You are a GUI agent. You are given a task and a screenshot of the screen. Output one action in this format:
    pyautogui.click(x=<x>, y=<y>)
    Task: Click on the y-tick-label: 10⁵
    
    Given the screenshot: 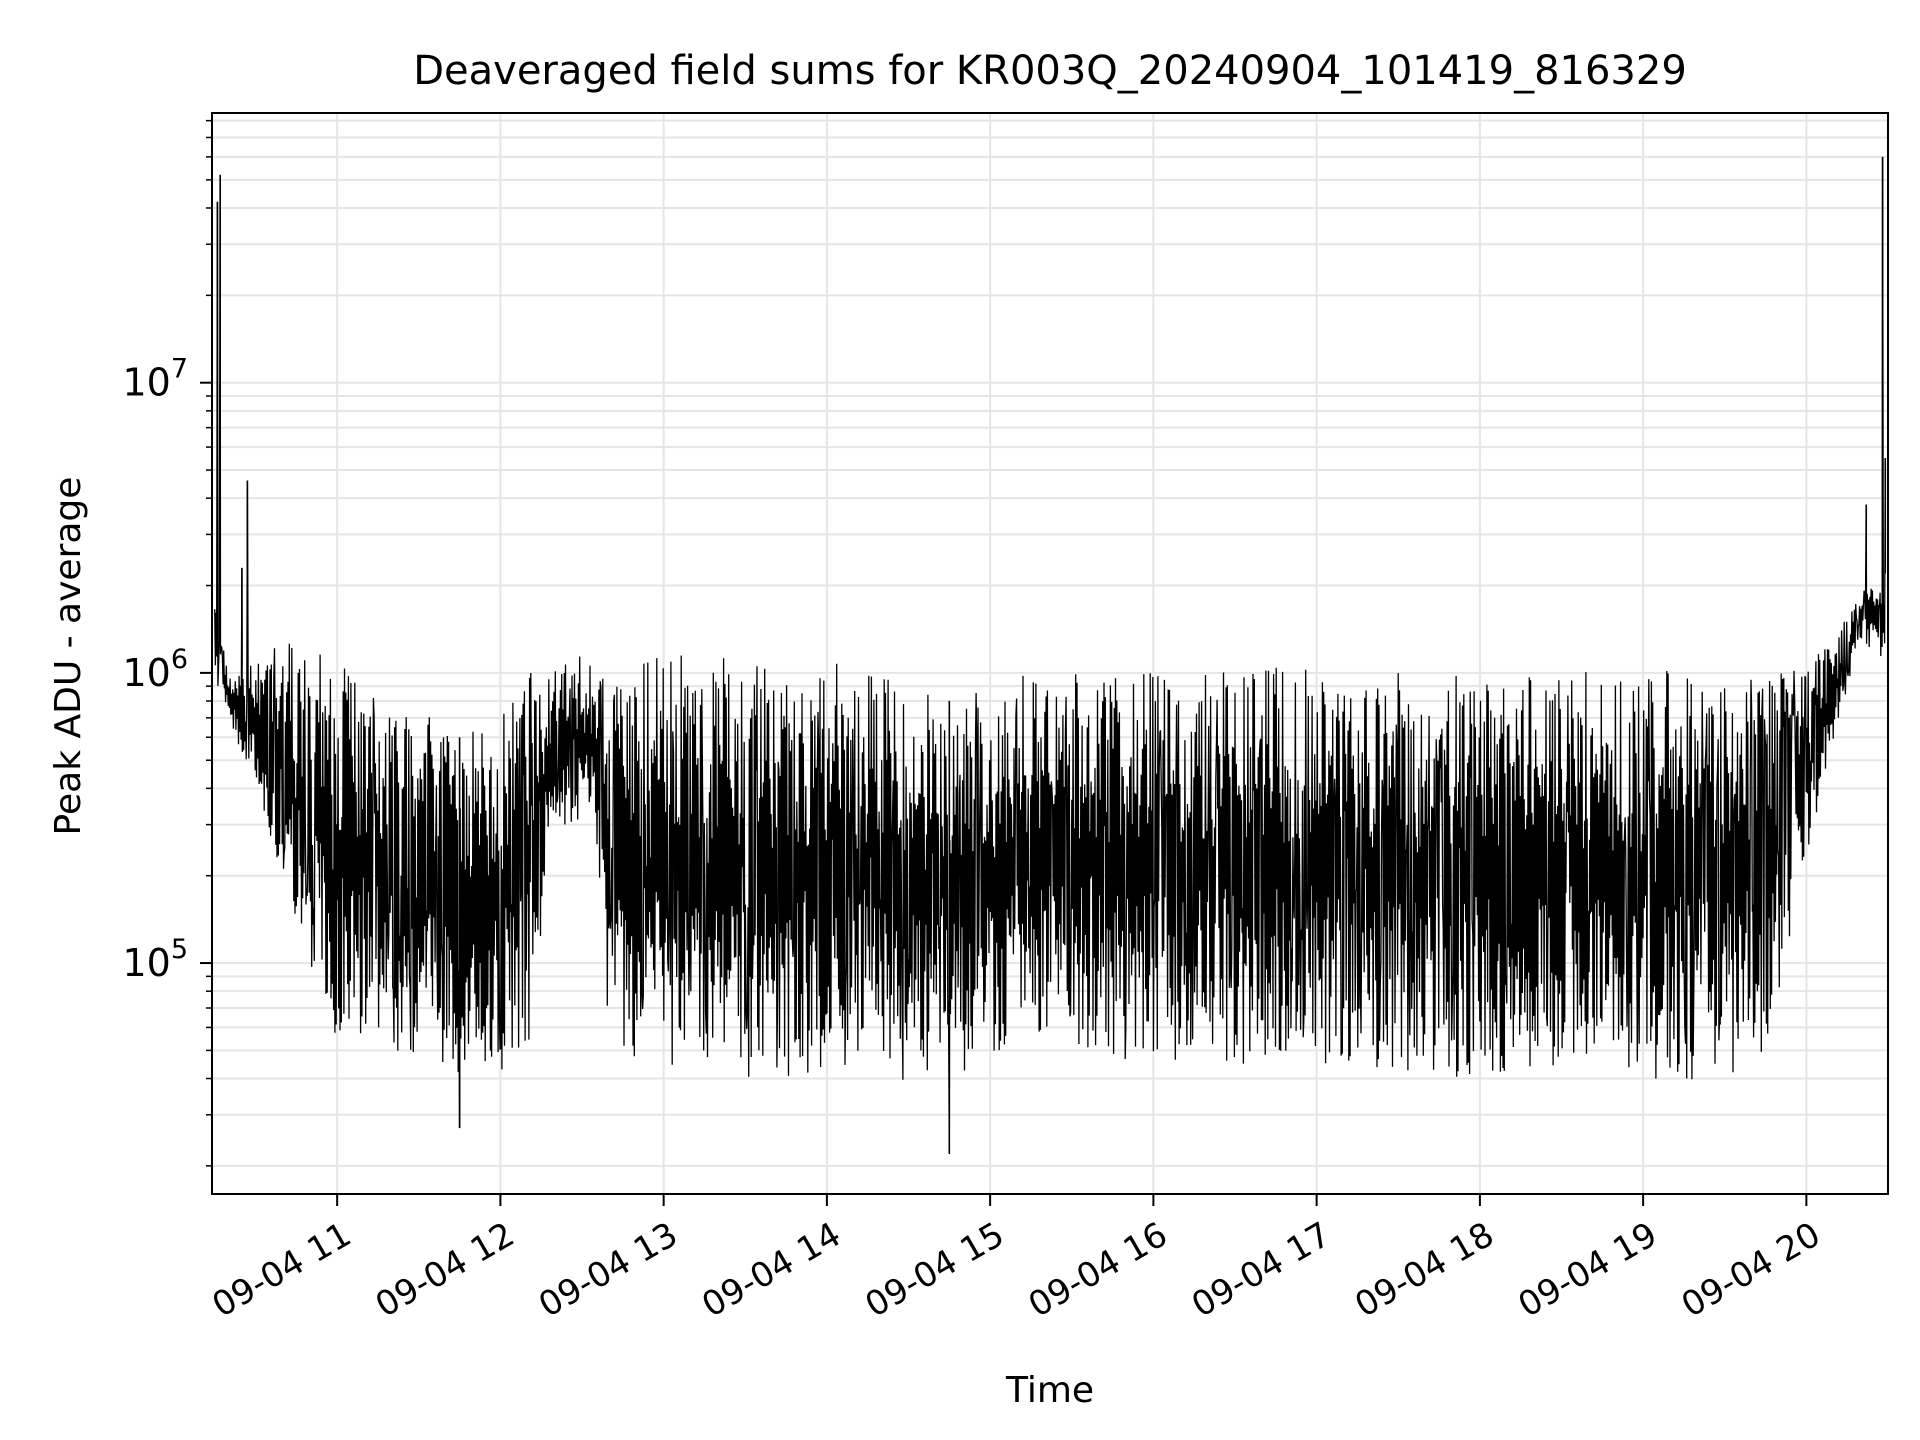 What is the action you would take?
    pyautogui.click(x=155, y=959)
    